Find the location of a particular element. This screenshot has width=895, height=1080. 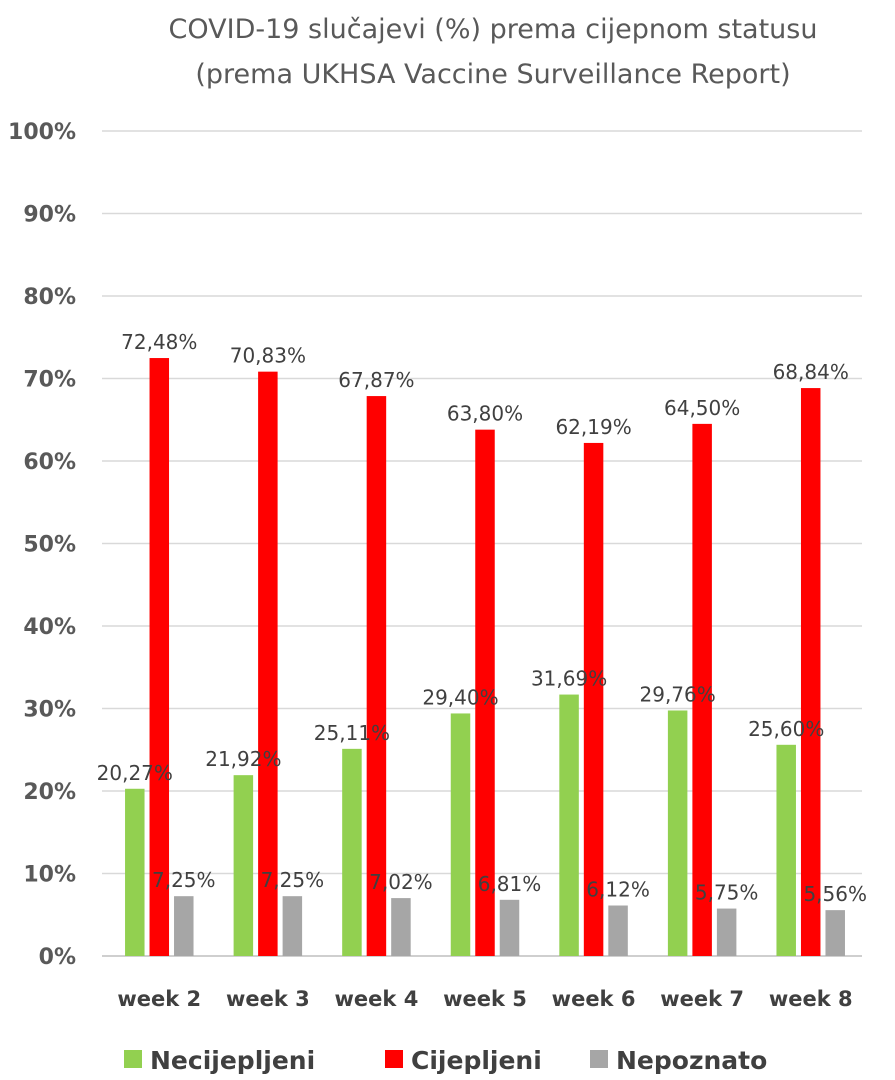

legend-label: Cijepljeni is located at coordinates (476, 1060).